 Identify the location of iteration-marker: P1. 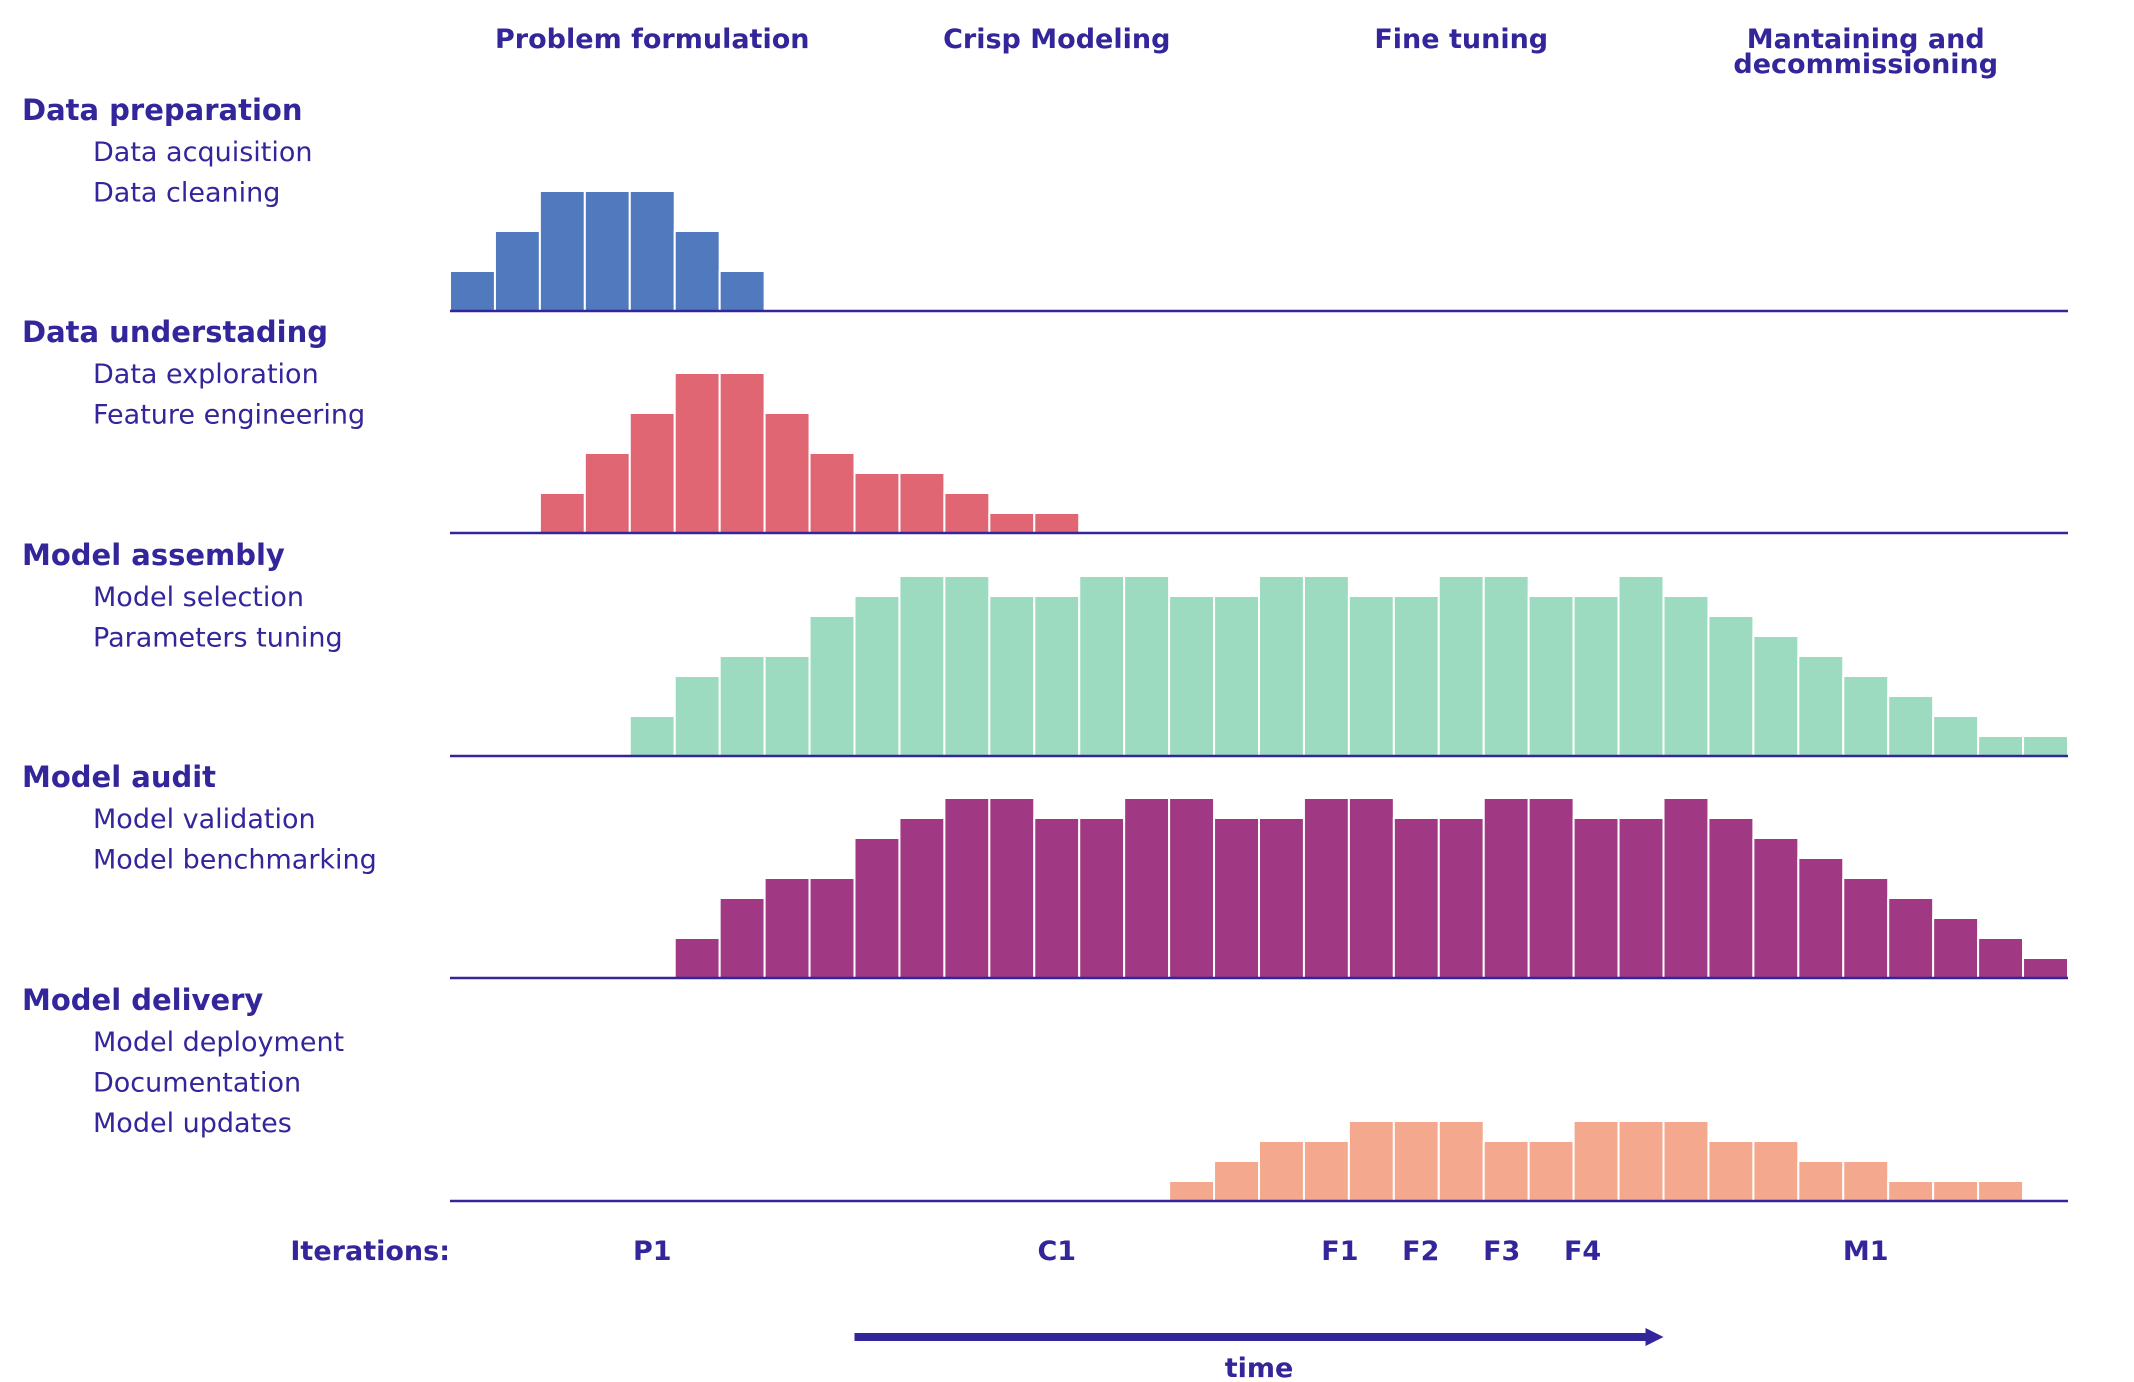
(652, 1251).